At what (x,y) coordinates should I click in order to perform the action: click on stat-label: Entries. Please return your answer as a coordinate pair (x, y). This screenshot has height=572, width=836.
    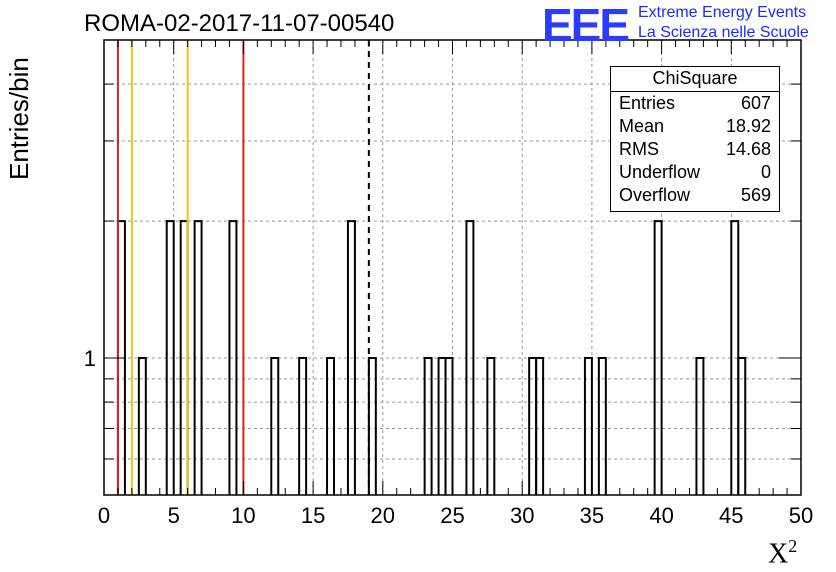
    Looking at the image, I should click on (647, 103).